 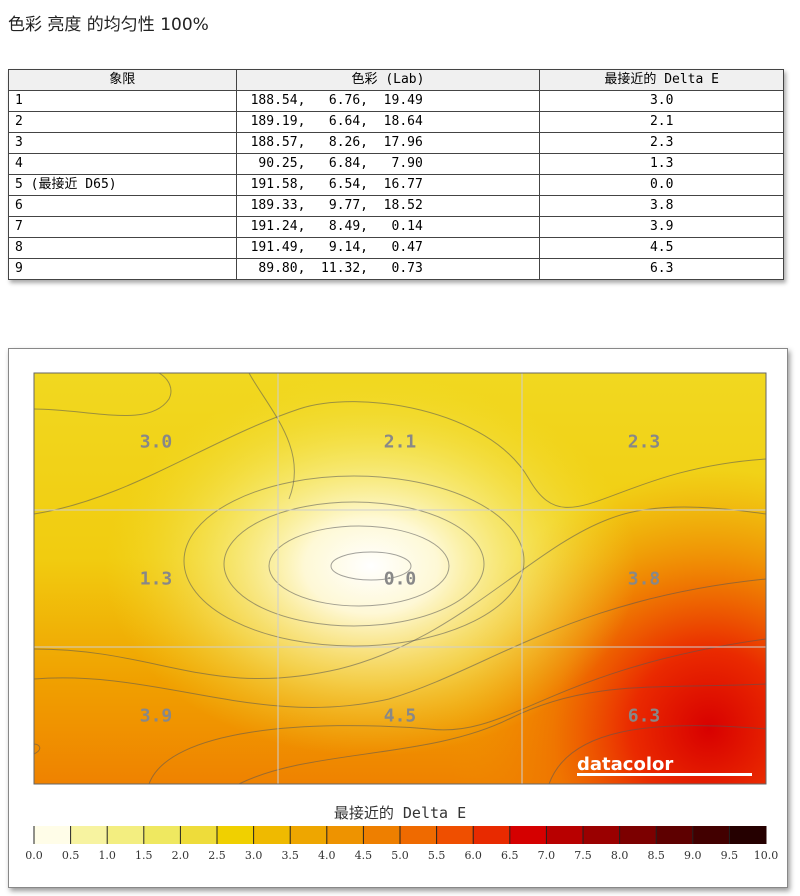 What do you see at coordinates (388, 206) in the screenshot?
I see `cell-lab: 189.33, 9.77, 18.52` at bounding box center [388, 206].